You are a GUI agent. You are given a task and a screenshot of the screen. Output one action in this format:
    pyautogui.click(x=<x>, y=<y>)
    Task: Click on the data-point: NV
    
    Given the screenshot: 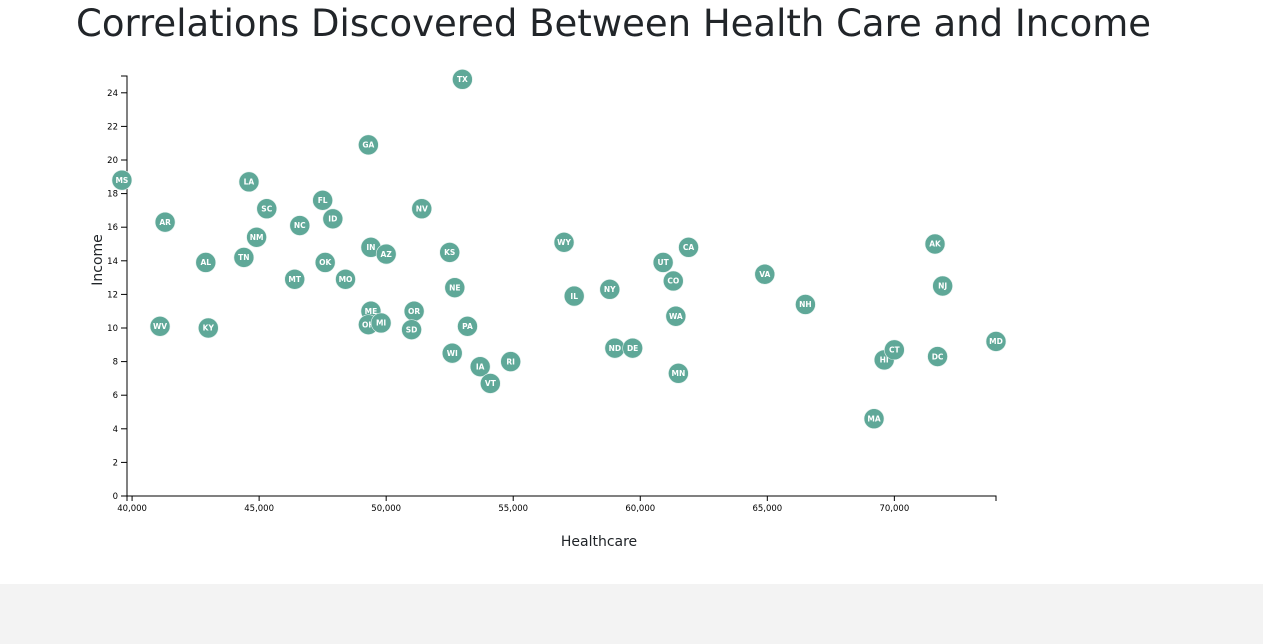 What is the action you would take?
    pyautogui.click(x=422, y=209)
    